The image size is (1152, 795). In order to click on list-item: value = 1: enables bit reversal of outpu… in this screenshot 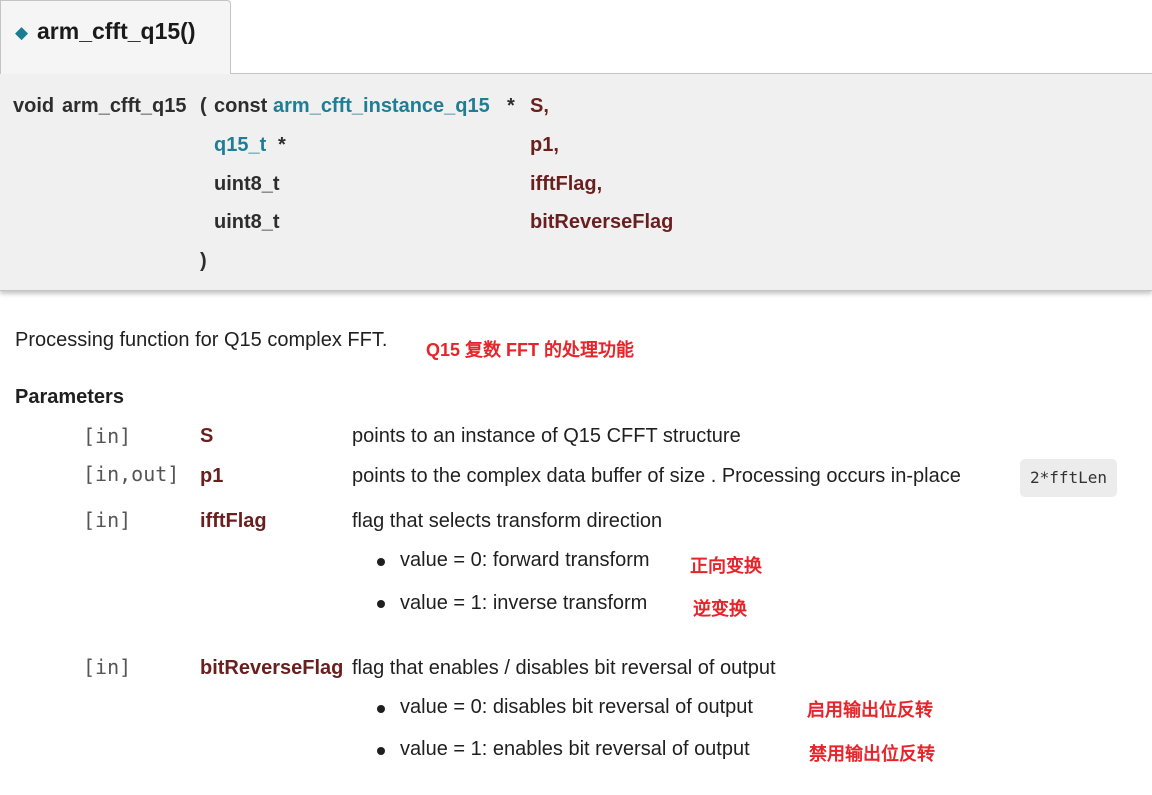, I will do `click(575, 749)`.